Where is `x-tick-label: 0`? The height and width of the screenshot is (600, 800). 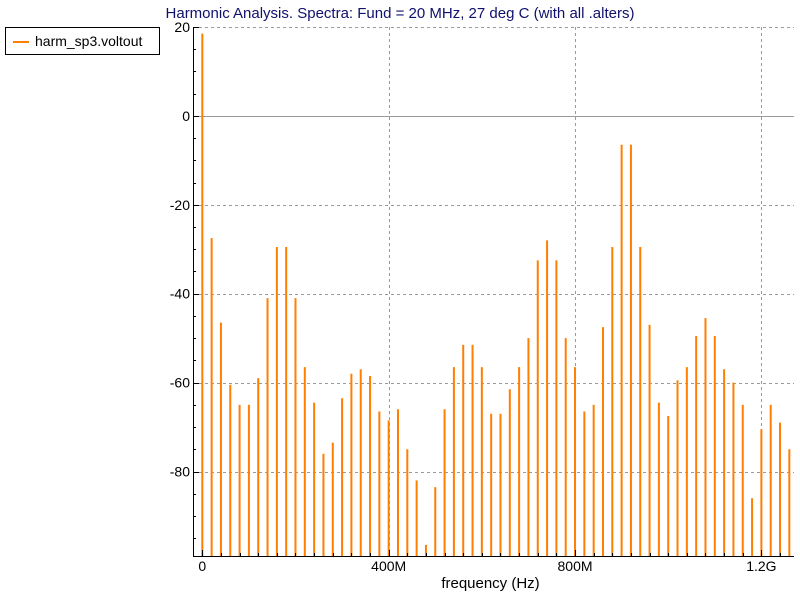 x-tick-label: 0 is located at coordinates (202, 566).